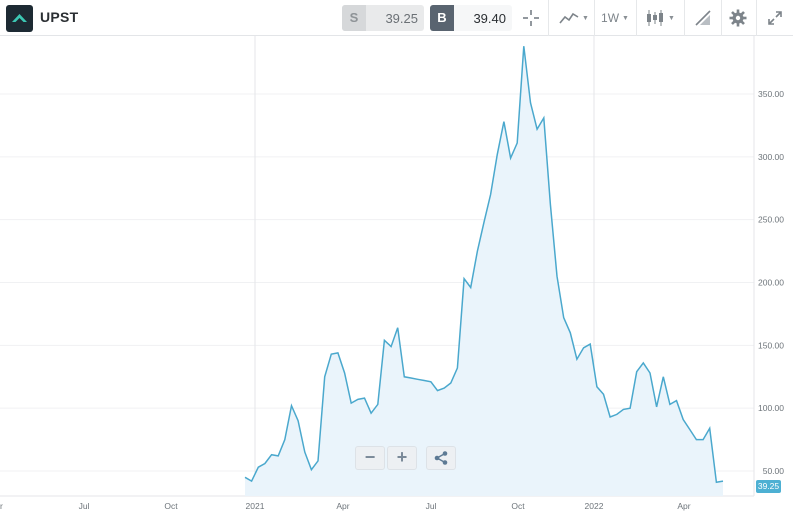 This screenshot has height=516, width=793. I want to click on drawing-tools-button, so click(703, 18).